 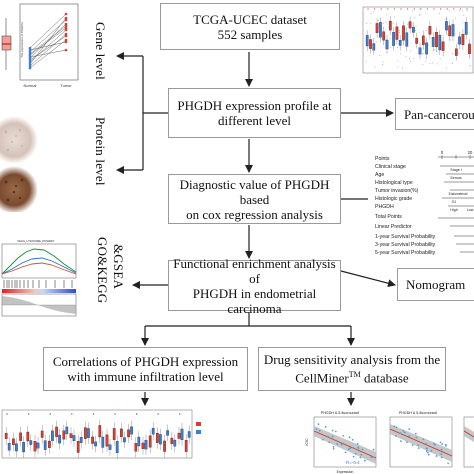 I want to click on nomogram-row-label: 5-year Survival Probability, so click(x=405, y=253).